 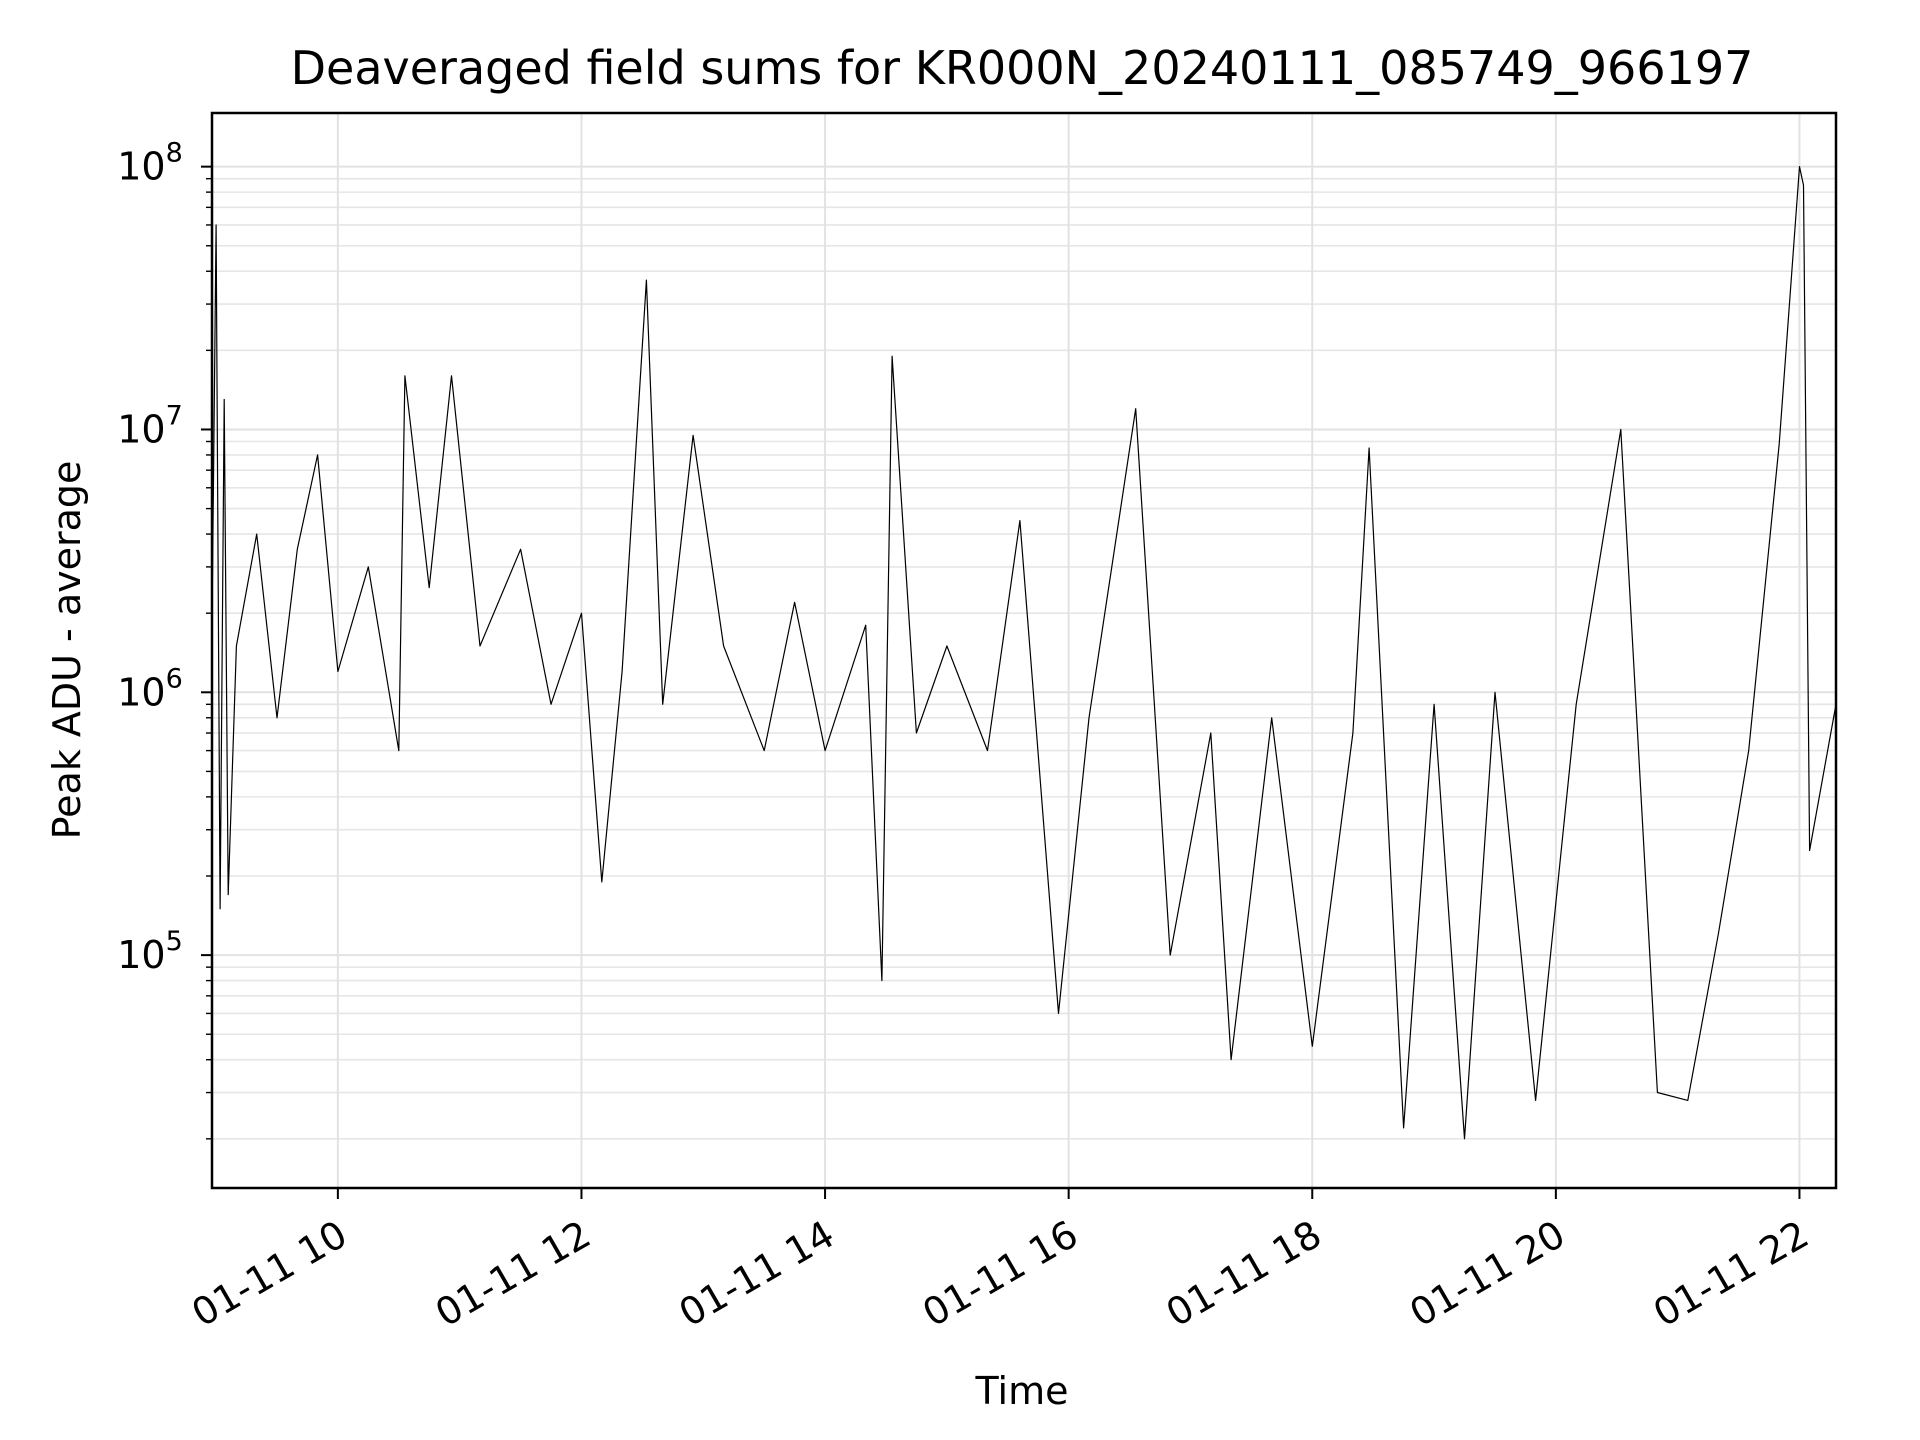 I want to click on y-tick-label: 10⁵, so click(x=150, y=951).